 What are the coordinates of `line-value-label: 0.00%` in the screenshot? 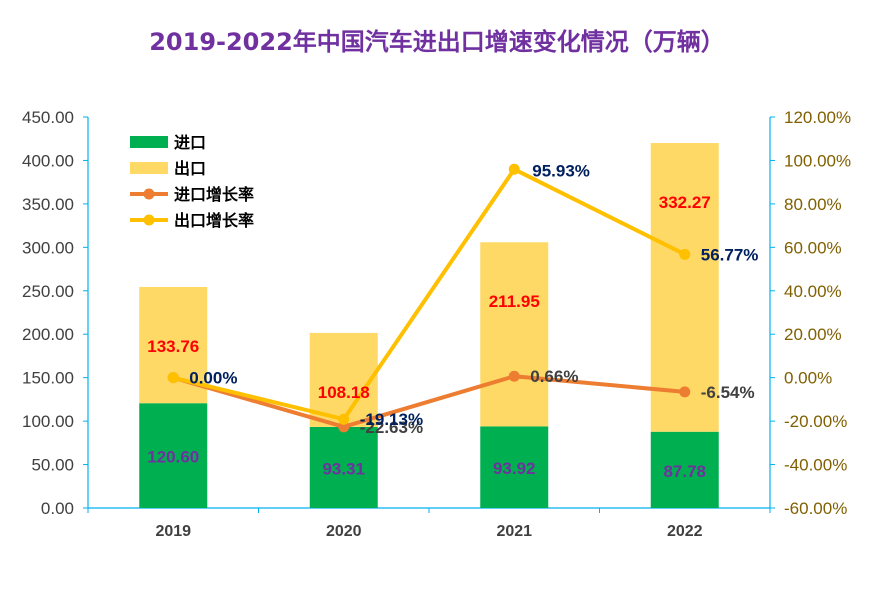 It's located at (213, 378).